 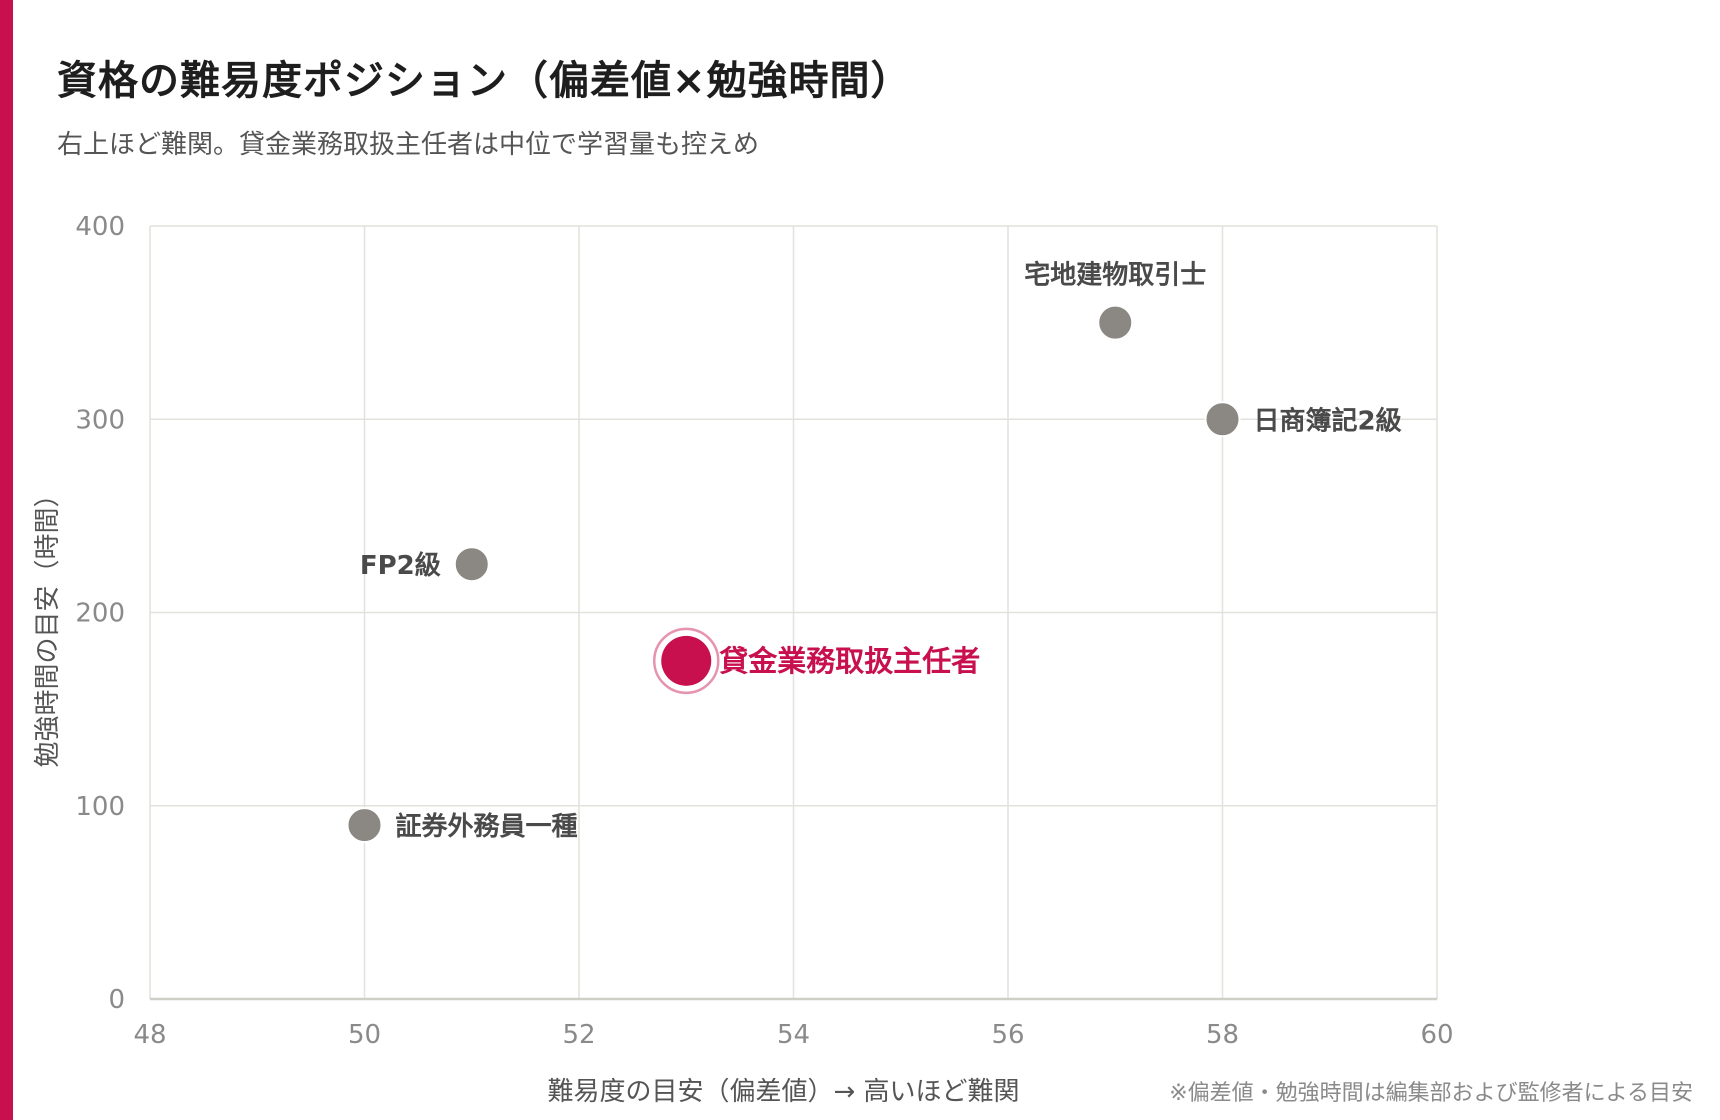 I want to click on point-label: 宅地建物取引士, so click(x=1115, y=275).